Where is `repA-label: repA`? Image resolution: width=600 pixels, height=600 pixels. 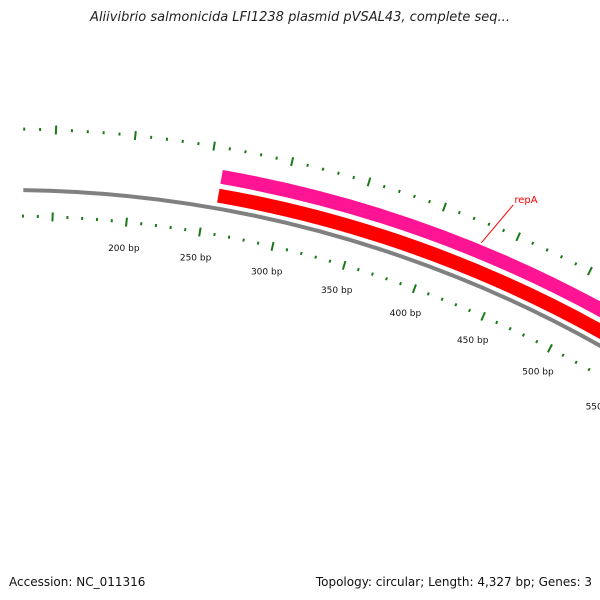
repA-label: repA is located at coordinates (525, 200).